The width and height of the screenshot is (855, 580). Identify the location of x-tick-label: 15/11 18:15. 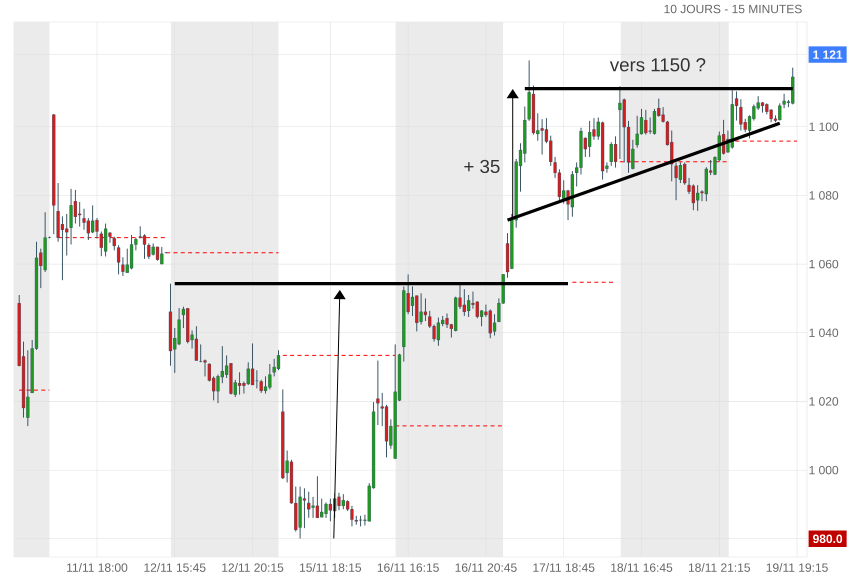
(331, 567).